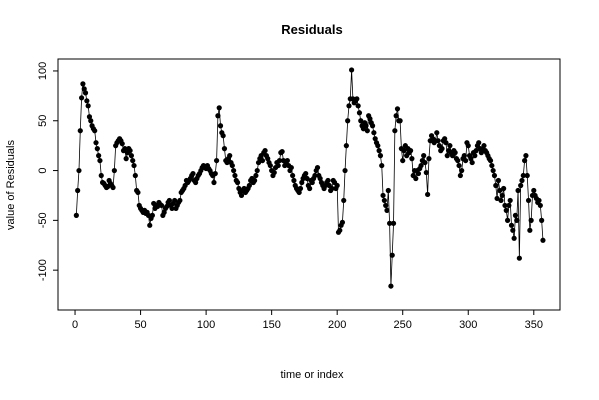  I want to click on x-tick-label: 150, so click(271, 325).